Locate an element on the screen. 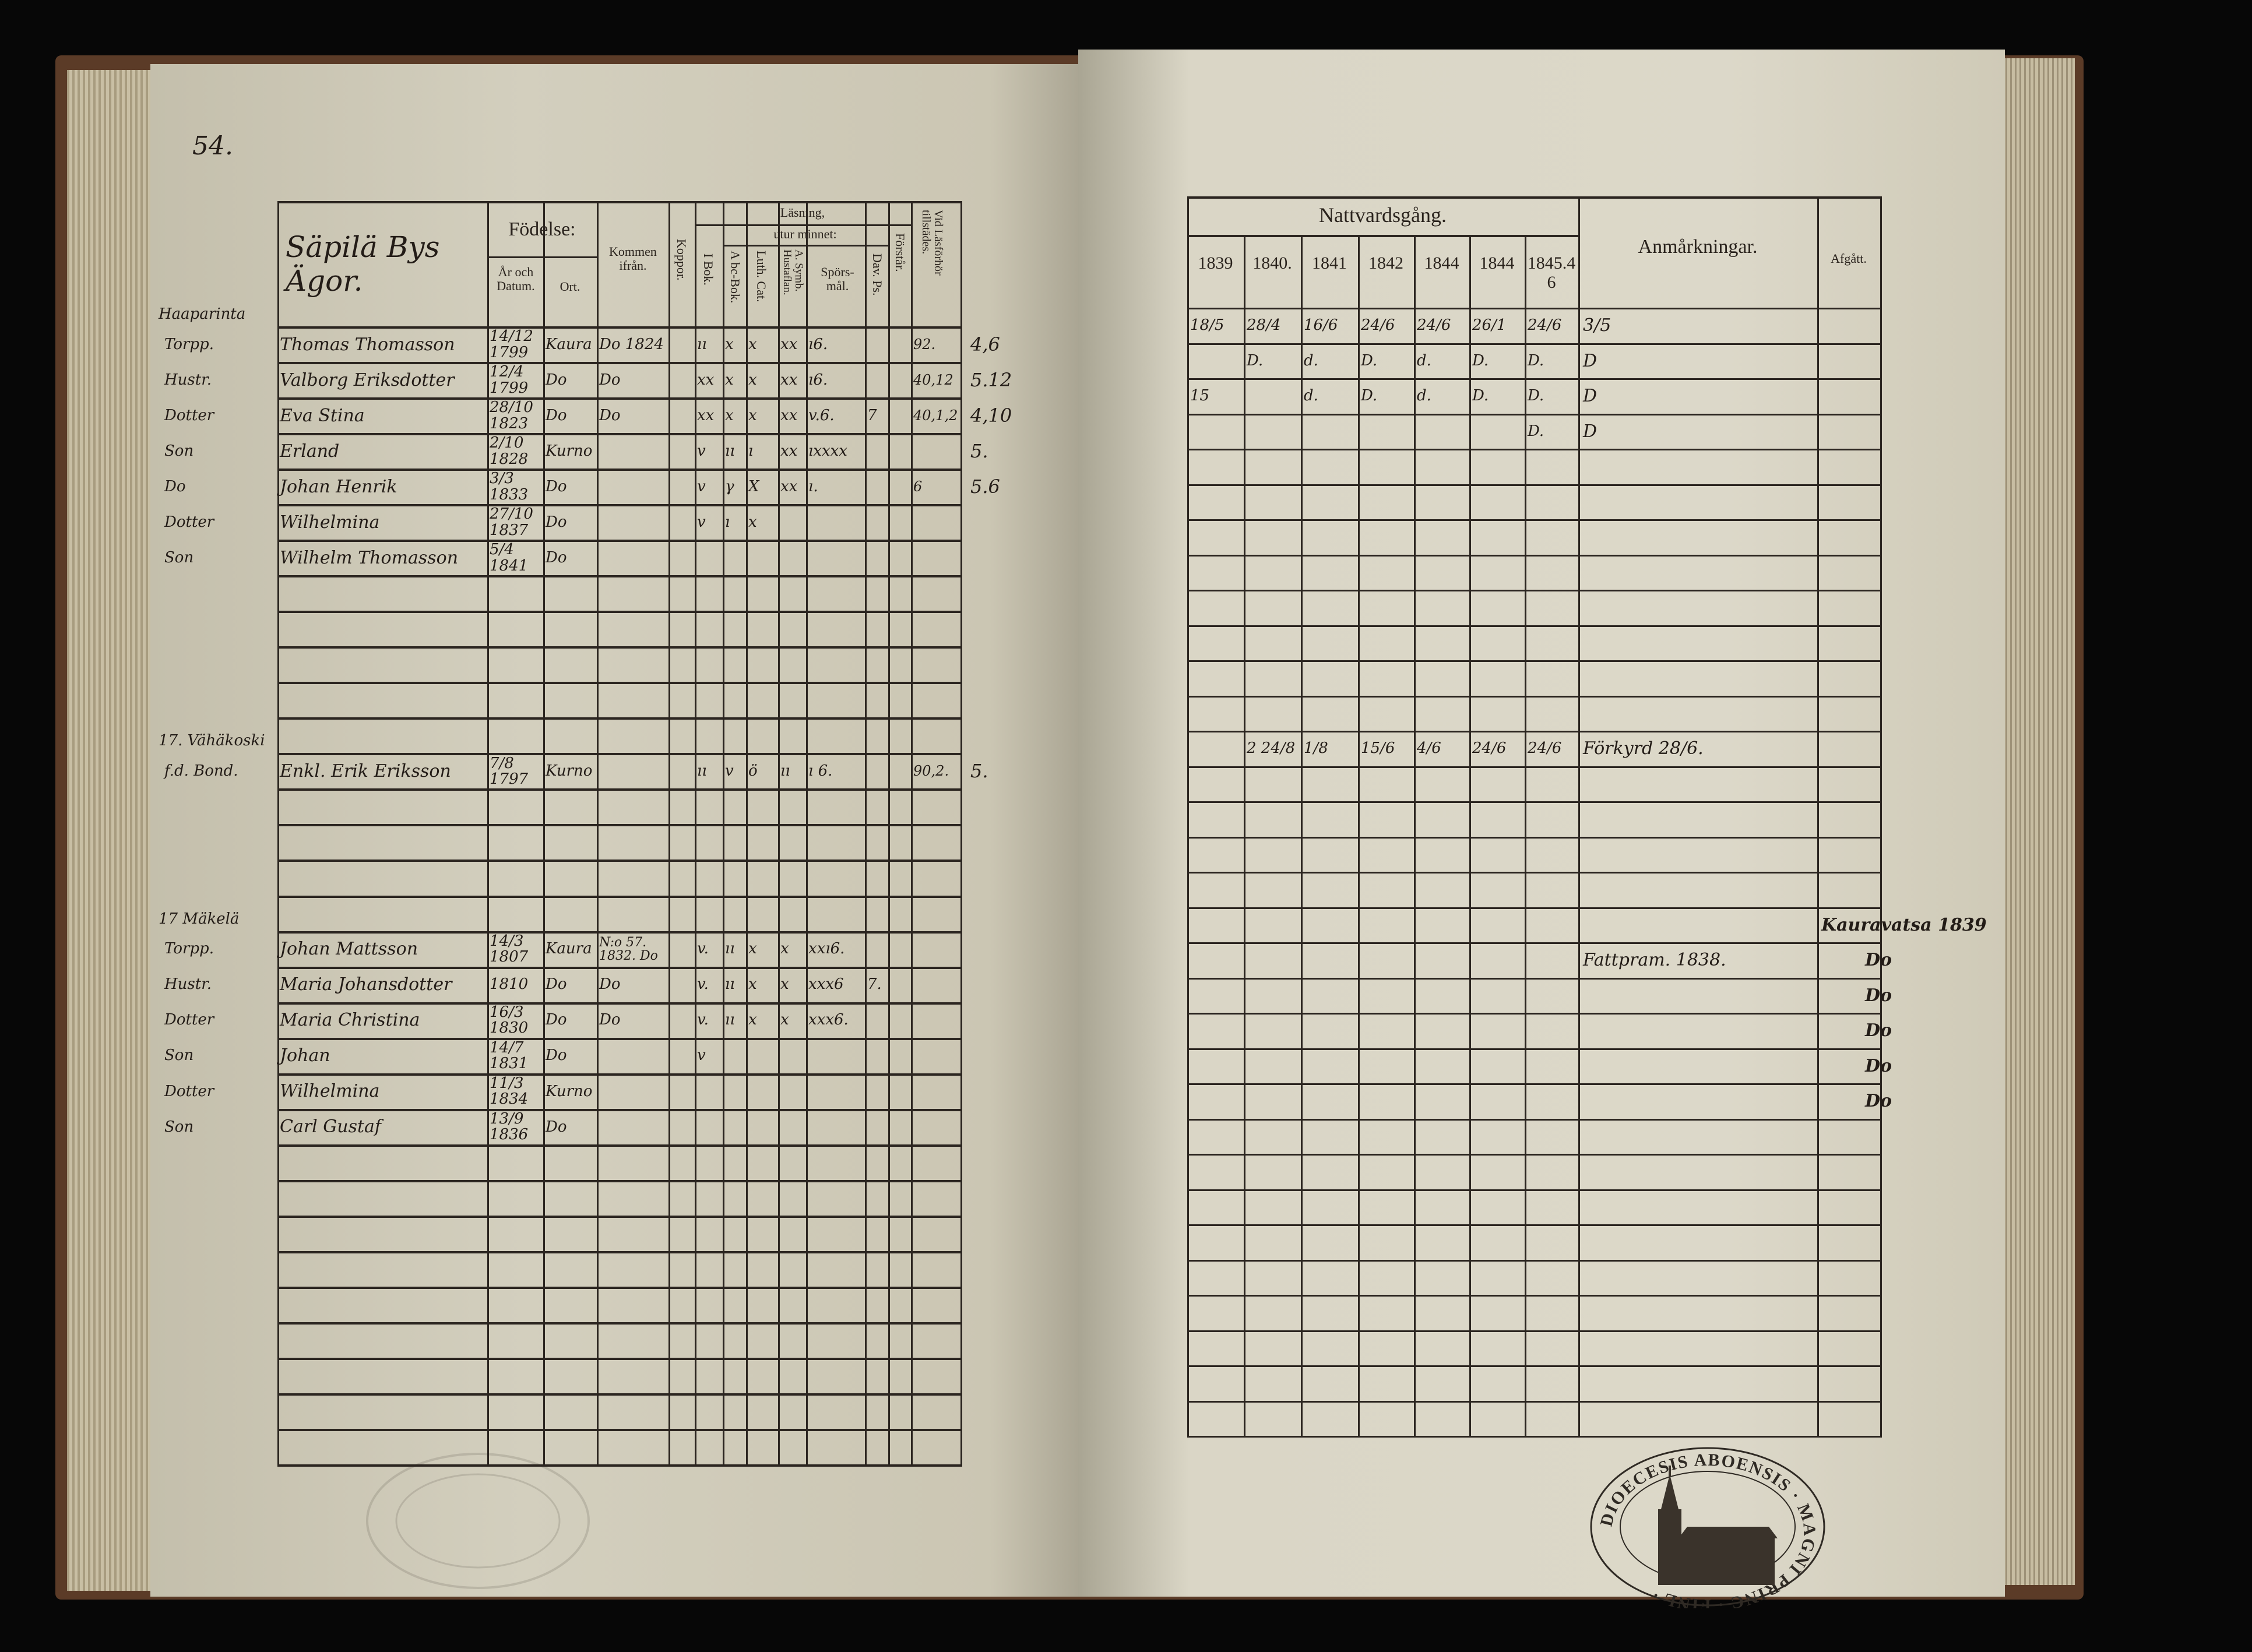  household-place-label: 17 Mäkelä is located at coordinates (199, 919).